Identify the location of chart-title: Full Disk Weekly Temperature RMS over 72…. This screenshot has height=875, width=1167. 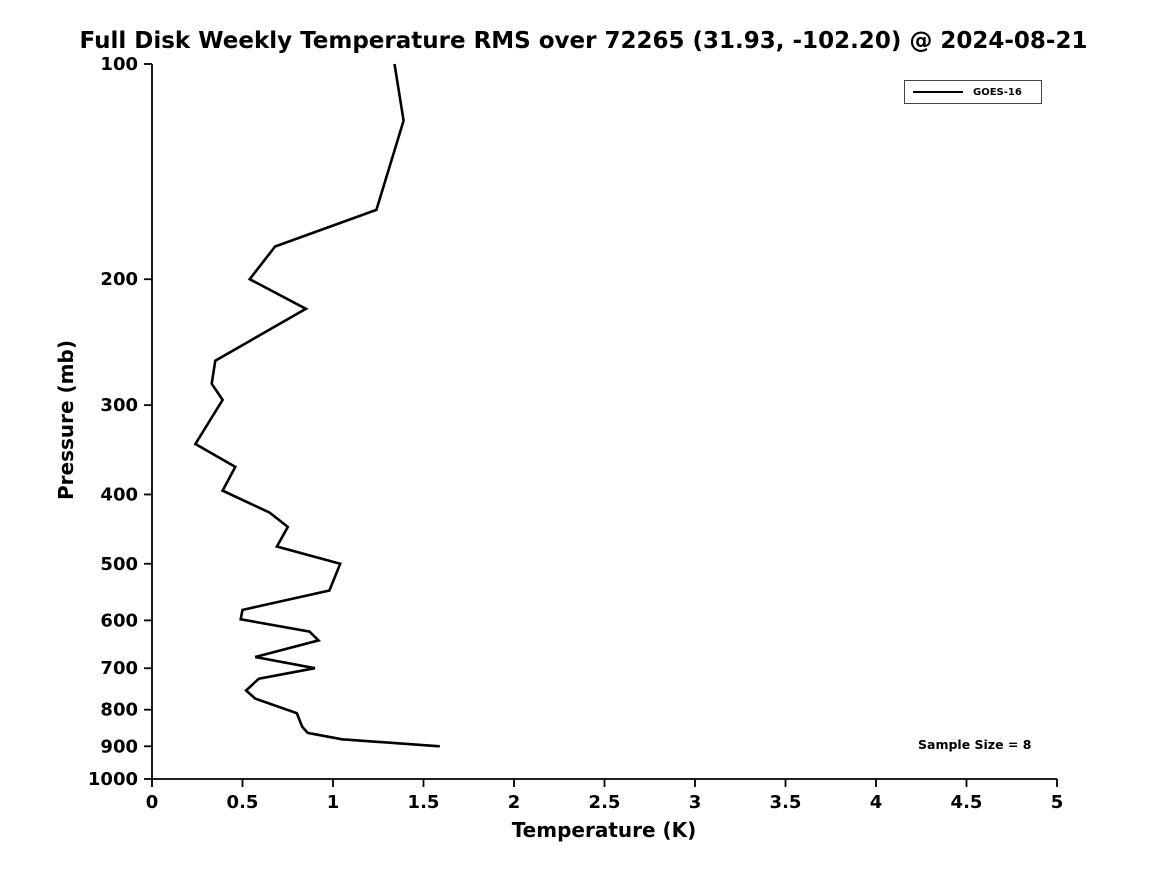
(583, 41).